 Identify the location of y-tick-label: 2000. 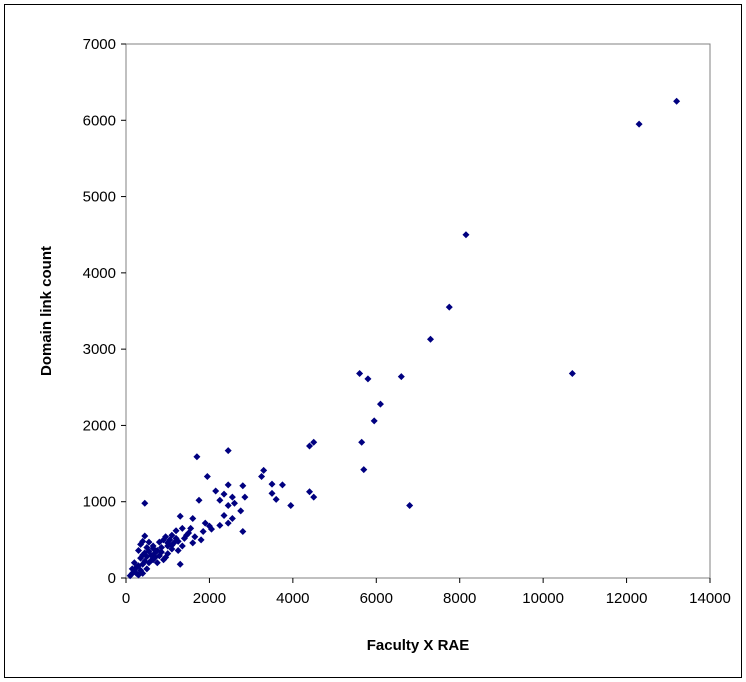
(99, 425).